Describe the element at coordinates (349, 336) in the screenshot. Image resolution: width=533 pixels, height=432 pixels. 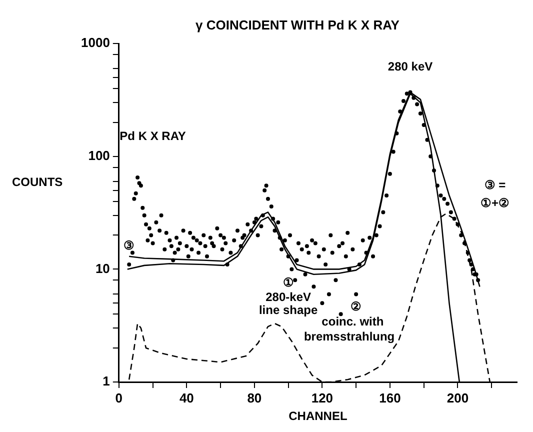
I see `annotation: bremsstrahlung` at that location.